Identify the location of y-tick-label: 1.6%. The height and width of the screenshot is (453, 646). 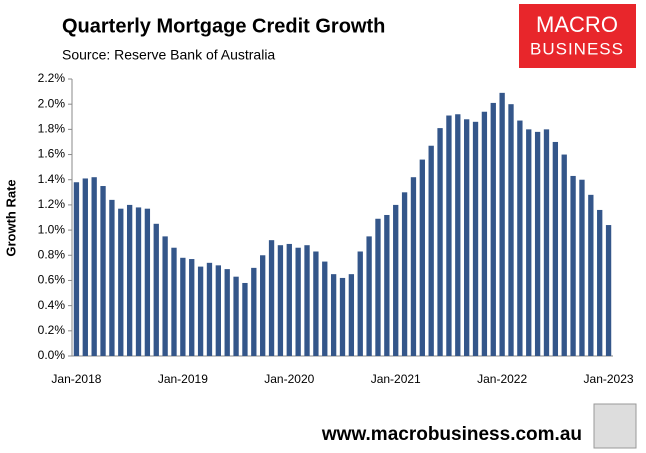
(52, 154).